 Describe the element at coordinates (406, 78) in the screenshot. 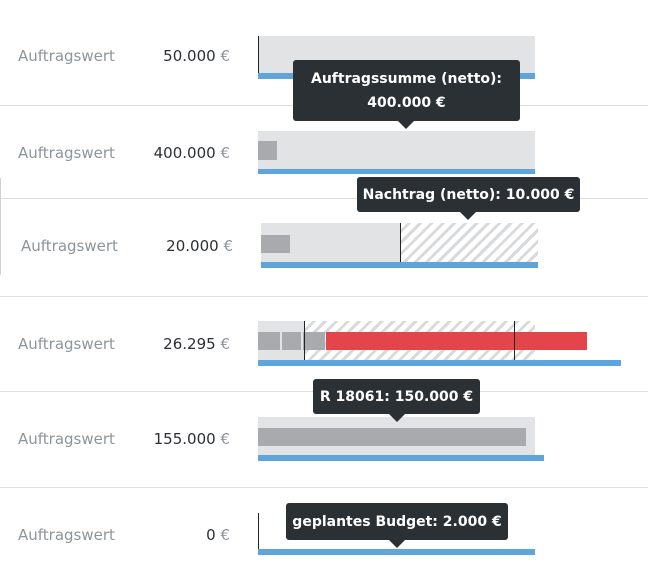

I see `tooltip-text: Auftragssumme (netto):` at that location.